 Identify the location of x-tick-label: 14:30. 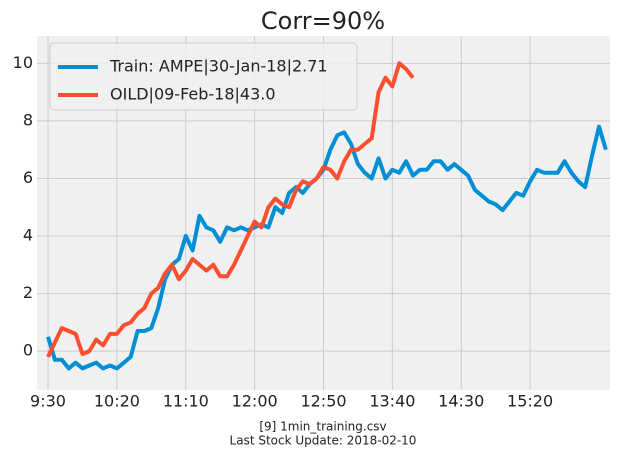
(461, 401).